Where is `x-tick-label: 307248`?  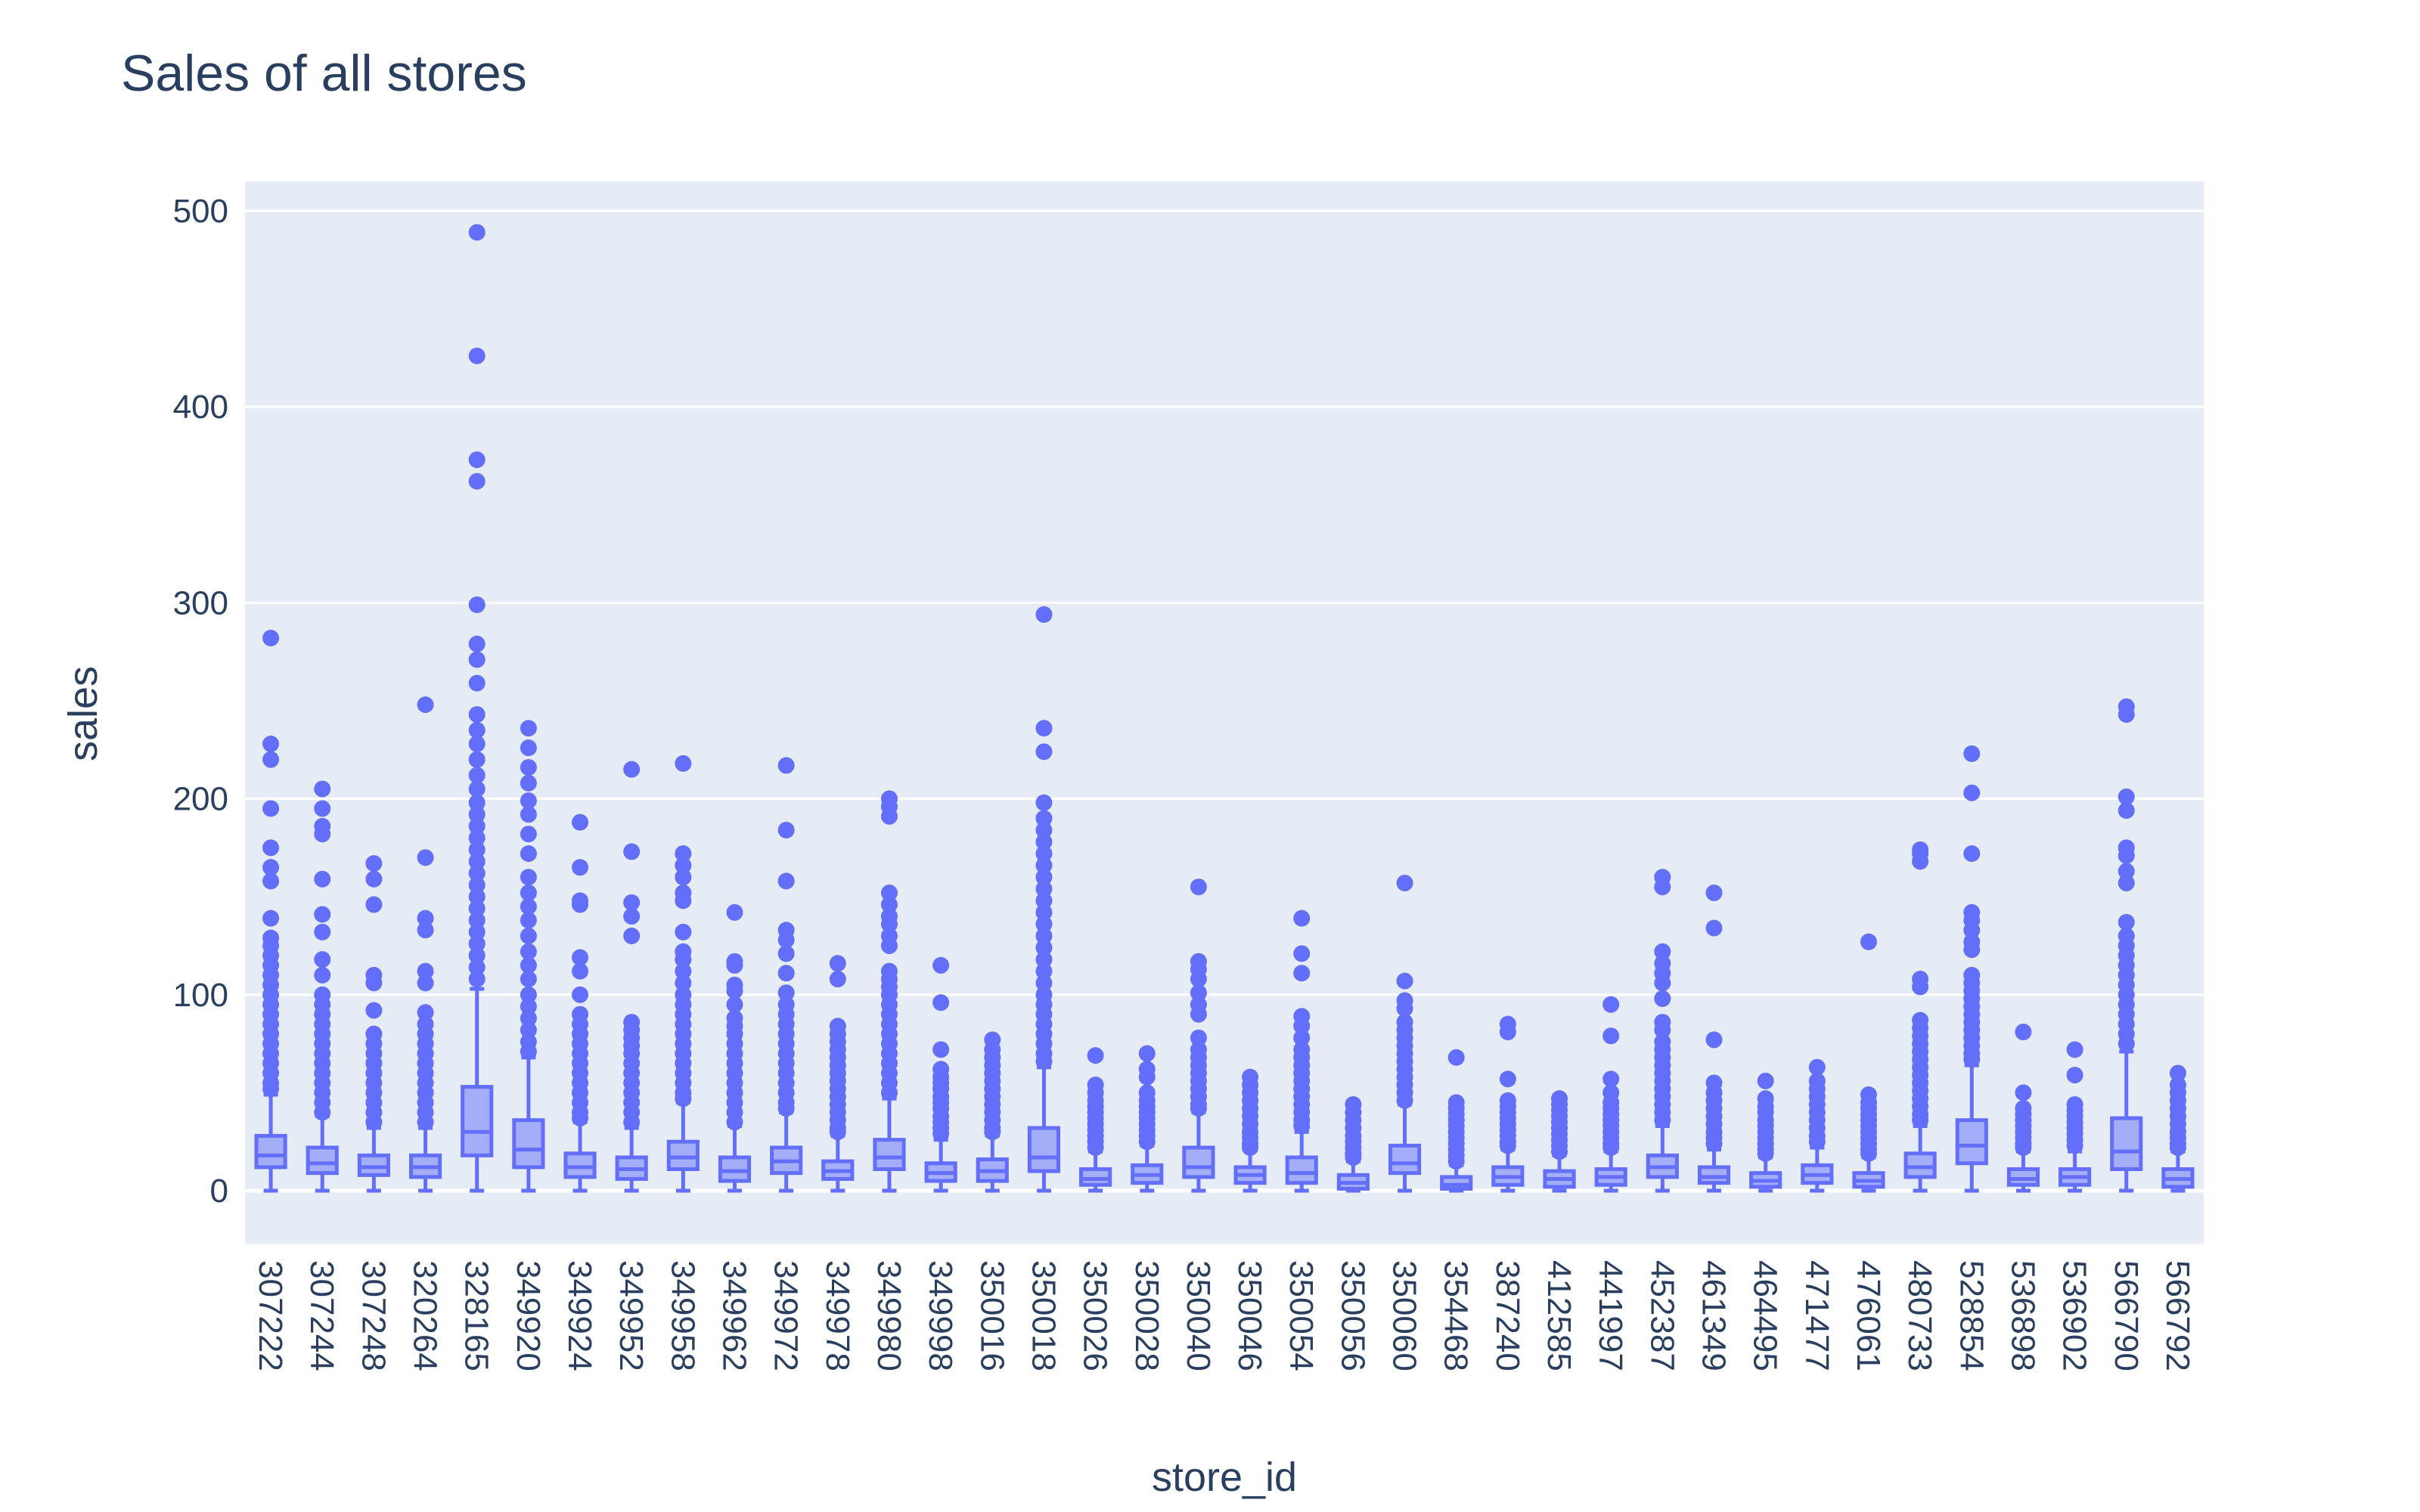
x-tick-label: 307248 is located at coordinates (373, 1315).